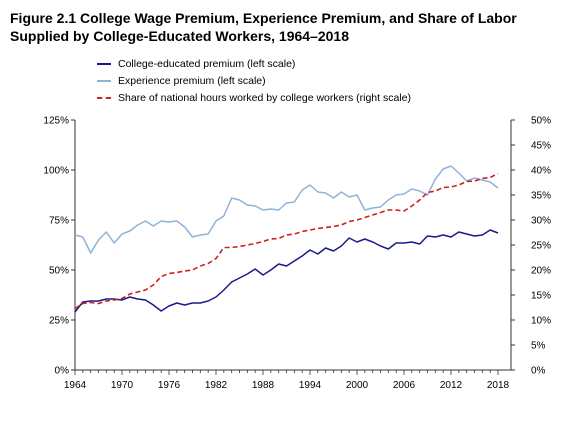 The width and height of the screenshot is (580, 430). What do you see at coordinates (357, 385) in the screenshot?
I see `x-axis-tick-label: 2000` at bounding box center [357, 385].